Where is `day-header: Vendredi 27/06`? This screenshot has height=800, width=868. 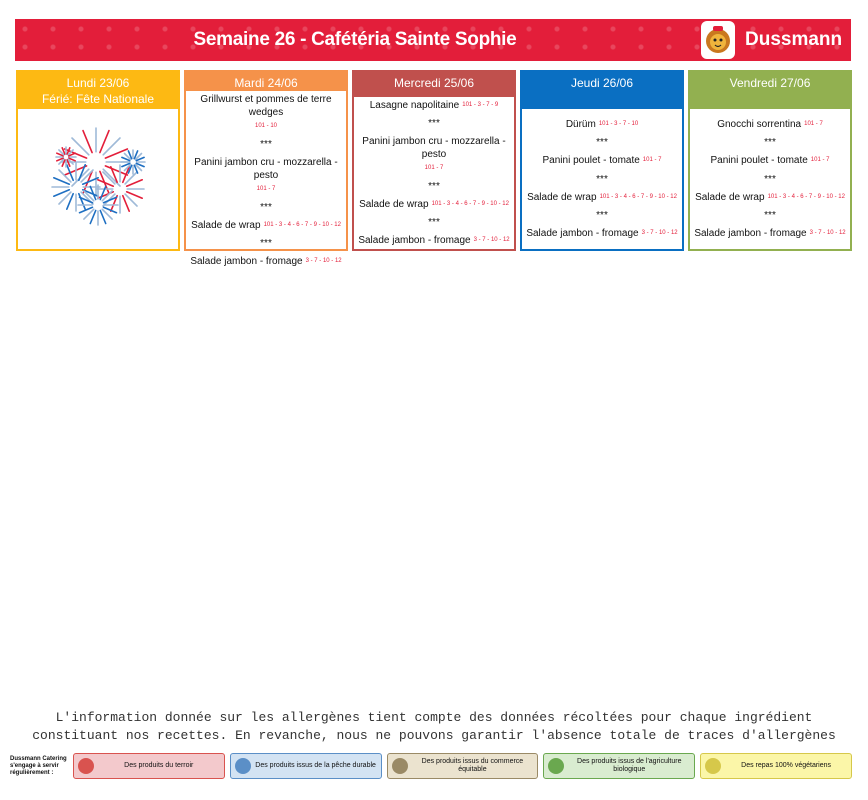 day-header: Vendredi 27/06 is located at coordinates (770, 90).